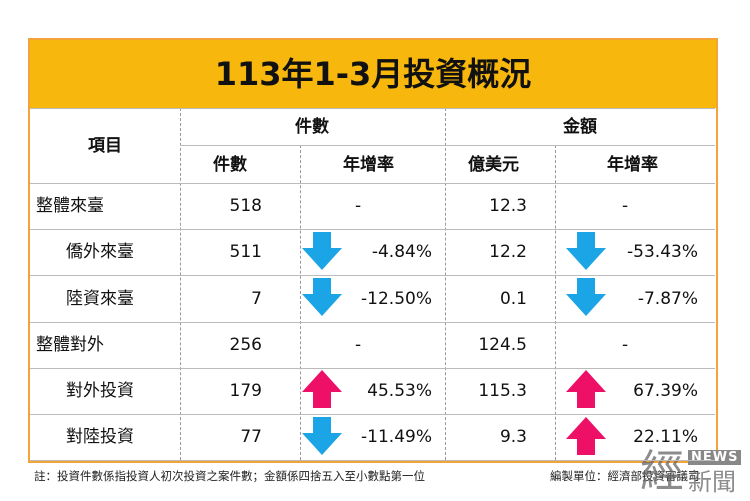  Describe the element at coordinates (513, 298) in the screenshot. I see `amount: 0.1` at that location.